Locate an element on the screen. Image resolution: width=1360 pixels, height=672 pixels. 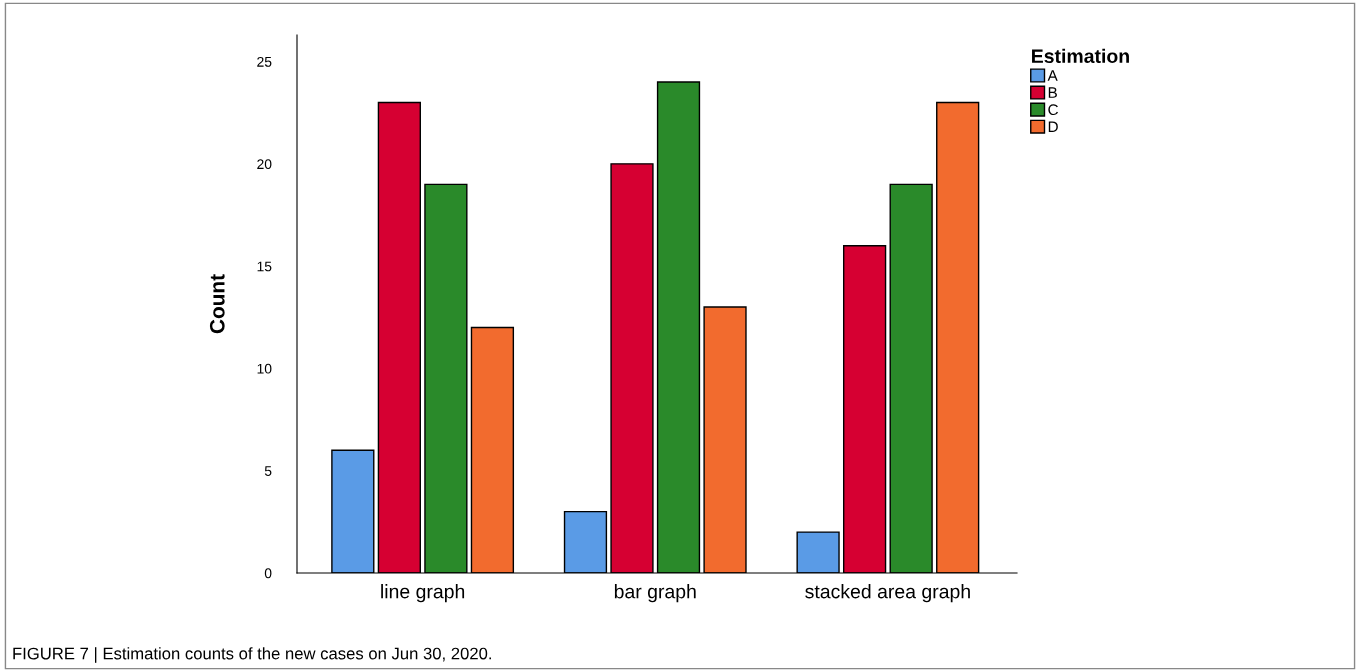
x-tick-label: line graph is located at coordinates (423, 593).